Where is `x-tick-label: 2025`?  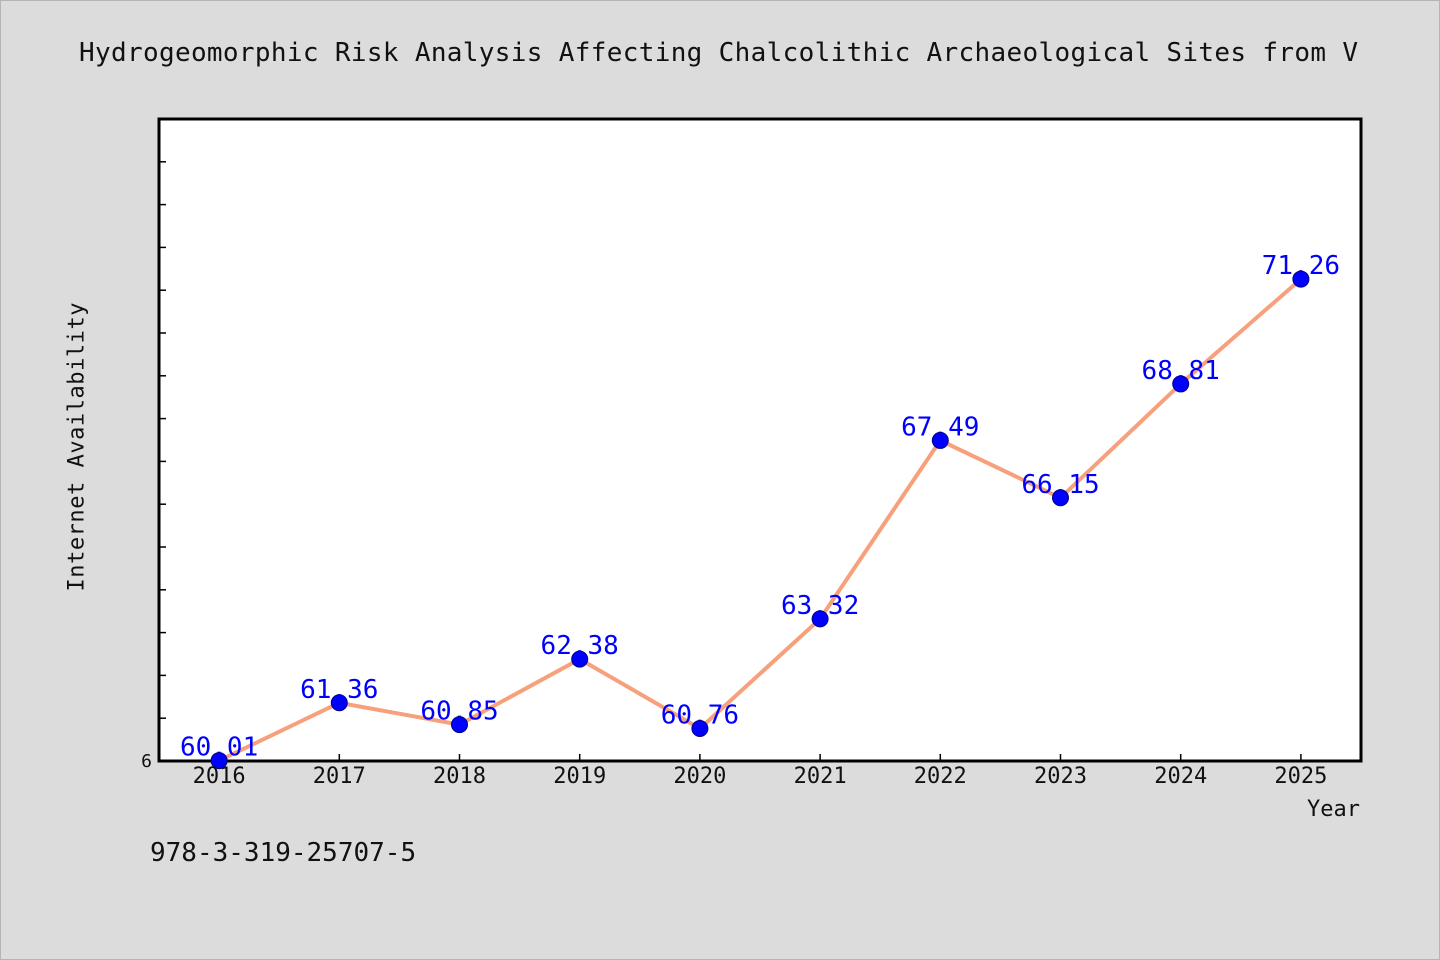 x-tick-label: 2025 is located at coordinates (1300, 776).